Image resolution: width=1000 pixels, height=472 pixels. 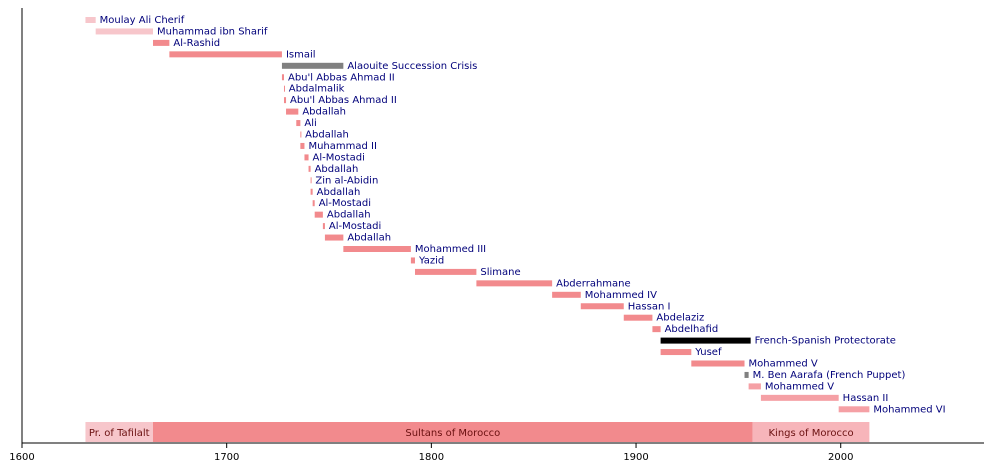 I want to click on reign-label: Ali, so click(x=310, y=123).